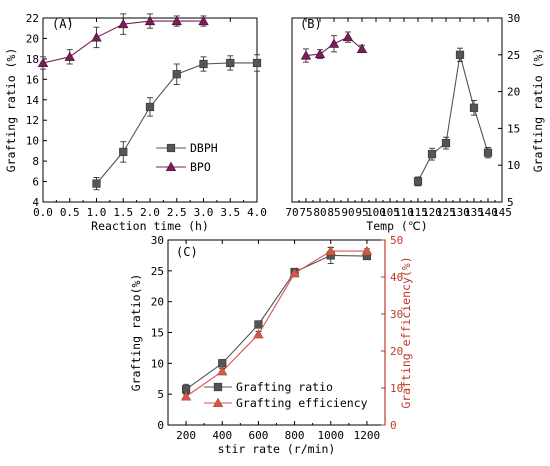  Describe the element at coordinates (446, 212) in the screenshot. I see `x-tick-label: 125` at that location.